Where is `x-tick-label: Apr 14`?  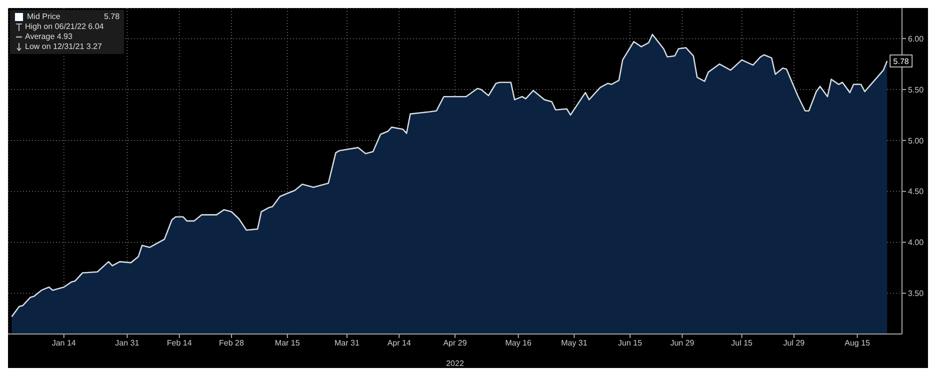 x-tick-label: Apr 14 is located at coordinates (399, 343).